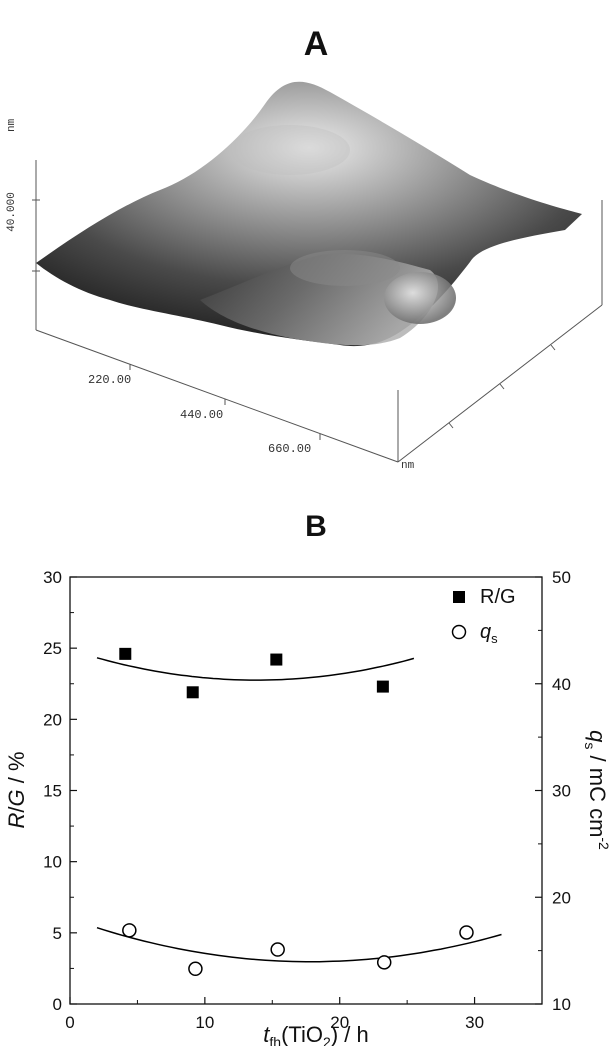 The width and height of the screenshot is (614, 1046). I want to click on y2-axis-label: qs / mC cm-2, so click(597, 790).